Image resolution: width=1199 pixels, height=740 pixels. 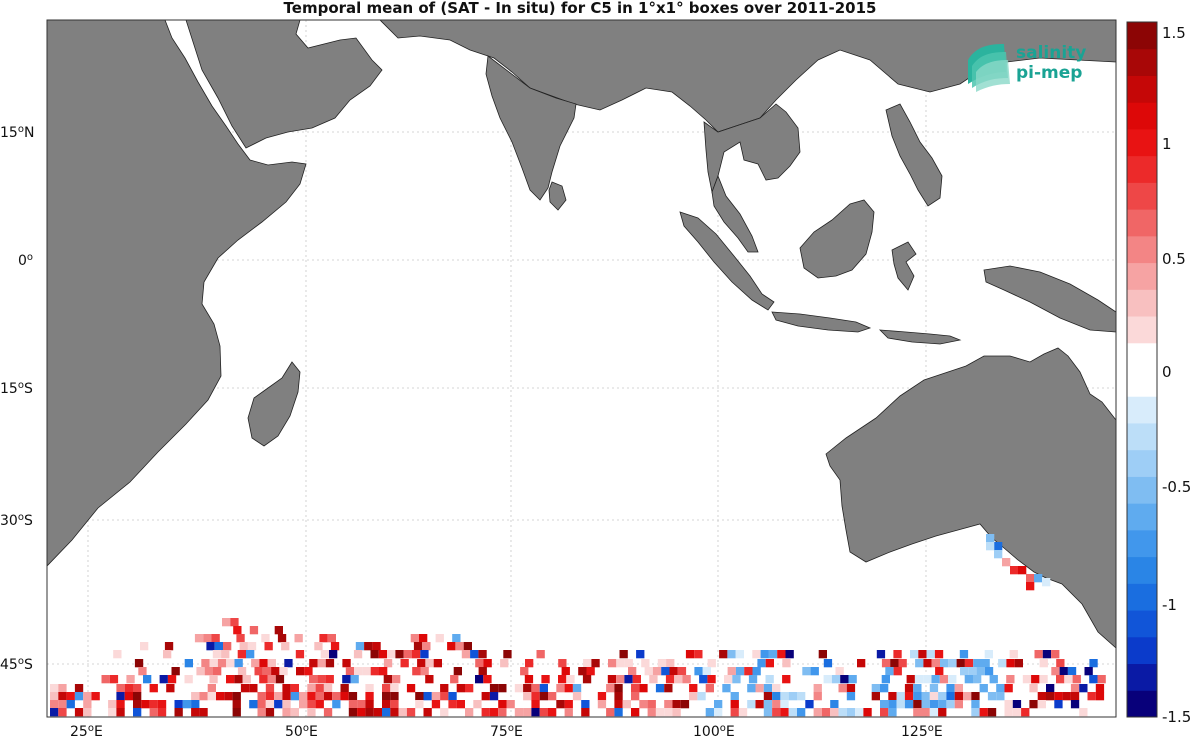 I want to click on arabia-landmass, so click(x=284, y=84).